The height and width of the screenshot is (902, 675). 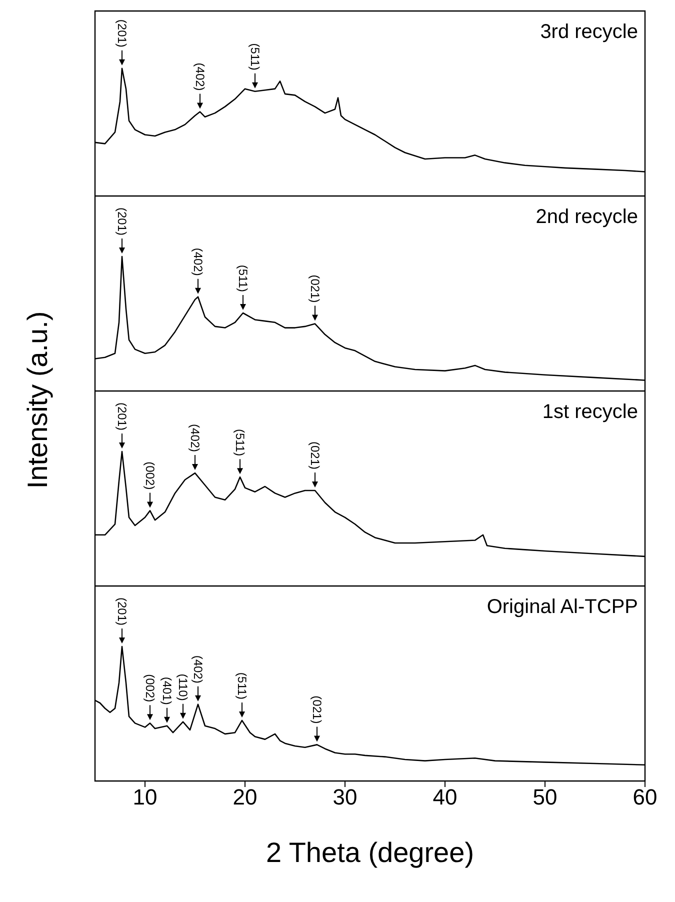 I want to click on chart-title: 3rd recycle, so click(x=589, y=32).